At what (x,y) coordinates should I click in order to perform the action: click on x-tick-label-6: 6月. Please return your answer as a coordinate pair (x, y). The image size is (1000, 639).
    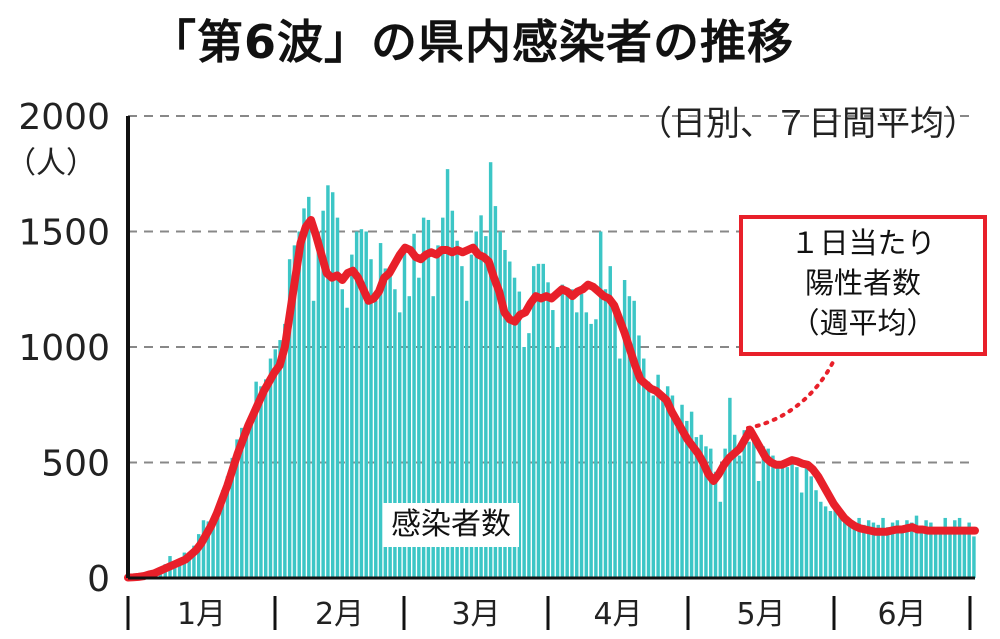
    Looking at the image, I should click on (901, 614).